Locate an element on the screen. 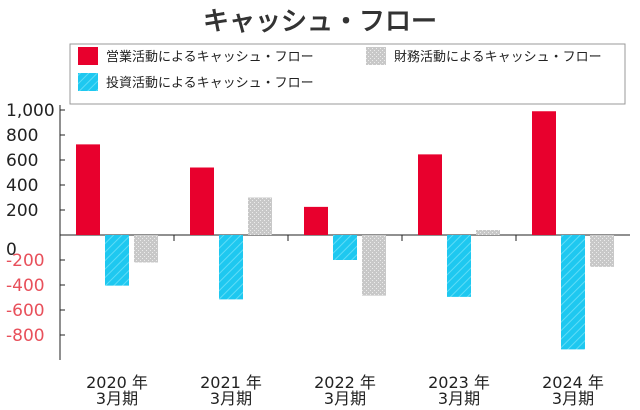 This screenshot has width=640, height=410. bar-s1-c4 is located at coordinates (573, 292).